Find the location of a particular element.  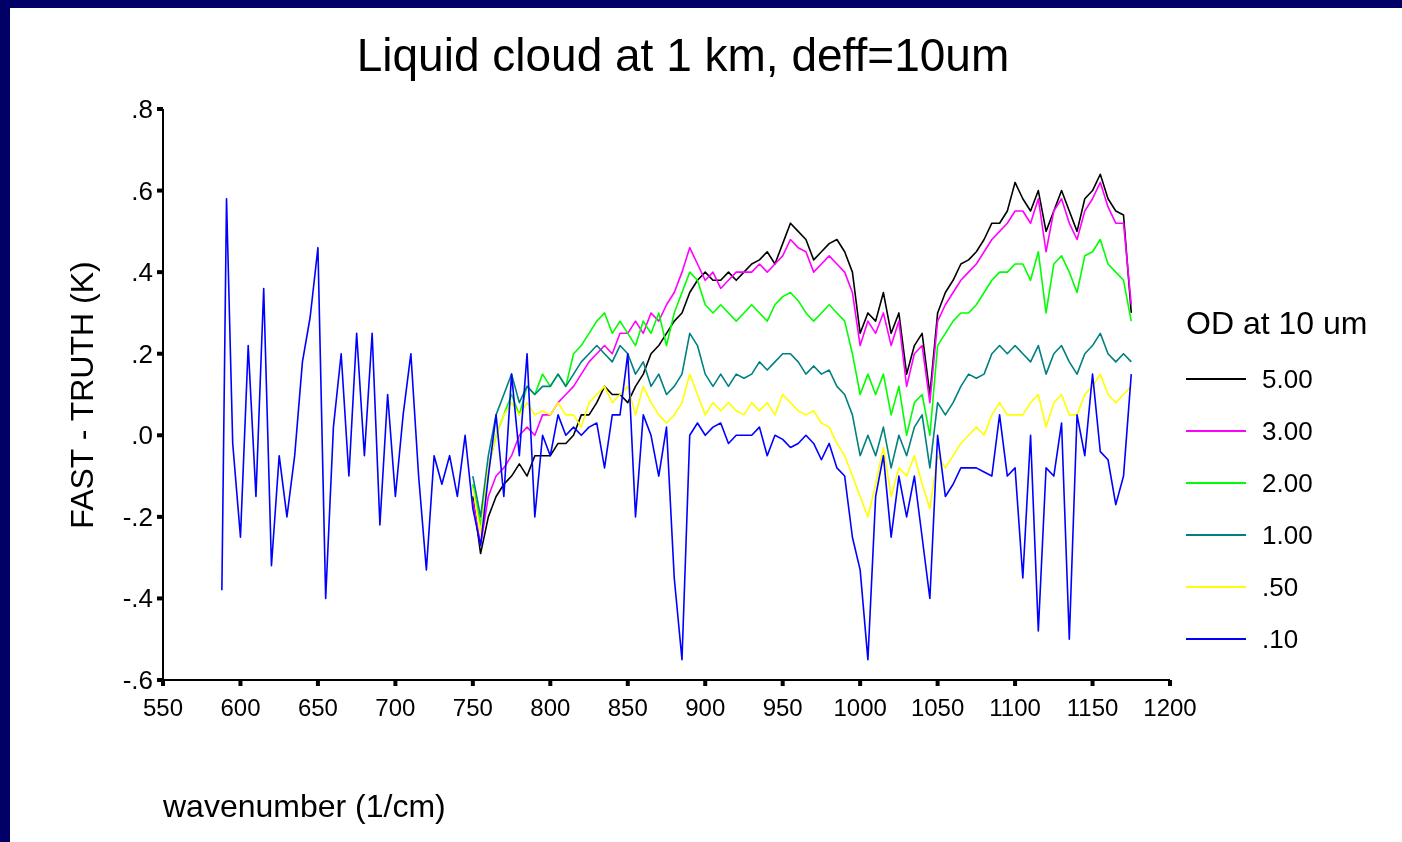

y-tick-label: -.4 is located at coordinates (137, 598).